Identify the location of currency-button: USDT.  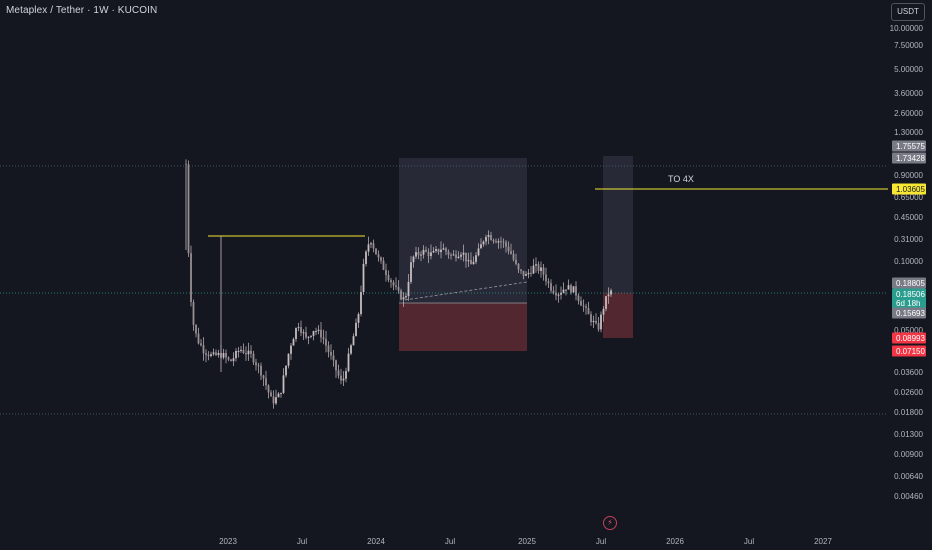
(908, 12).